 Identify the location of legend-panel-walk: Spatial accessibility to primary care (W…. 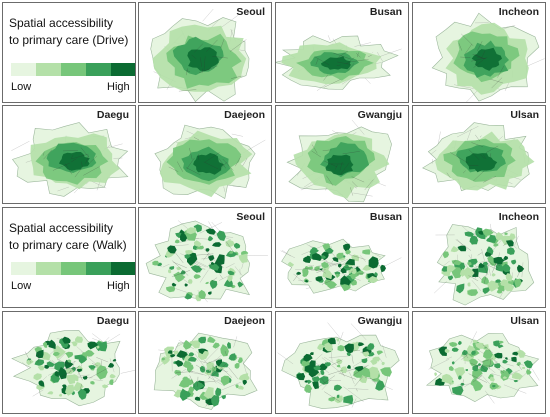
(69, 257).